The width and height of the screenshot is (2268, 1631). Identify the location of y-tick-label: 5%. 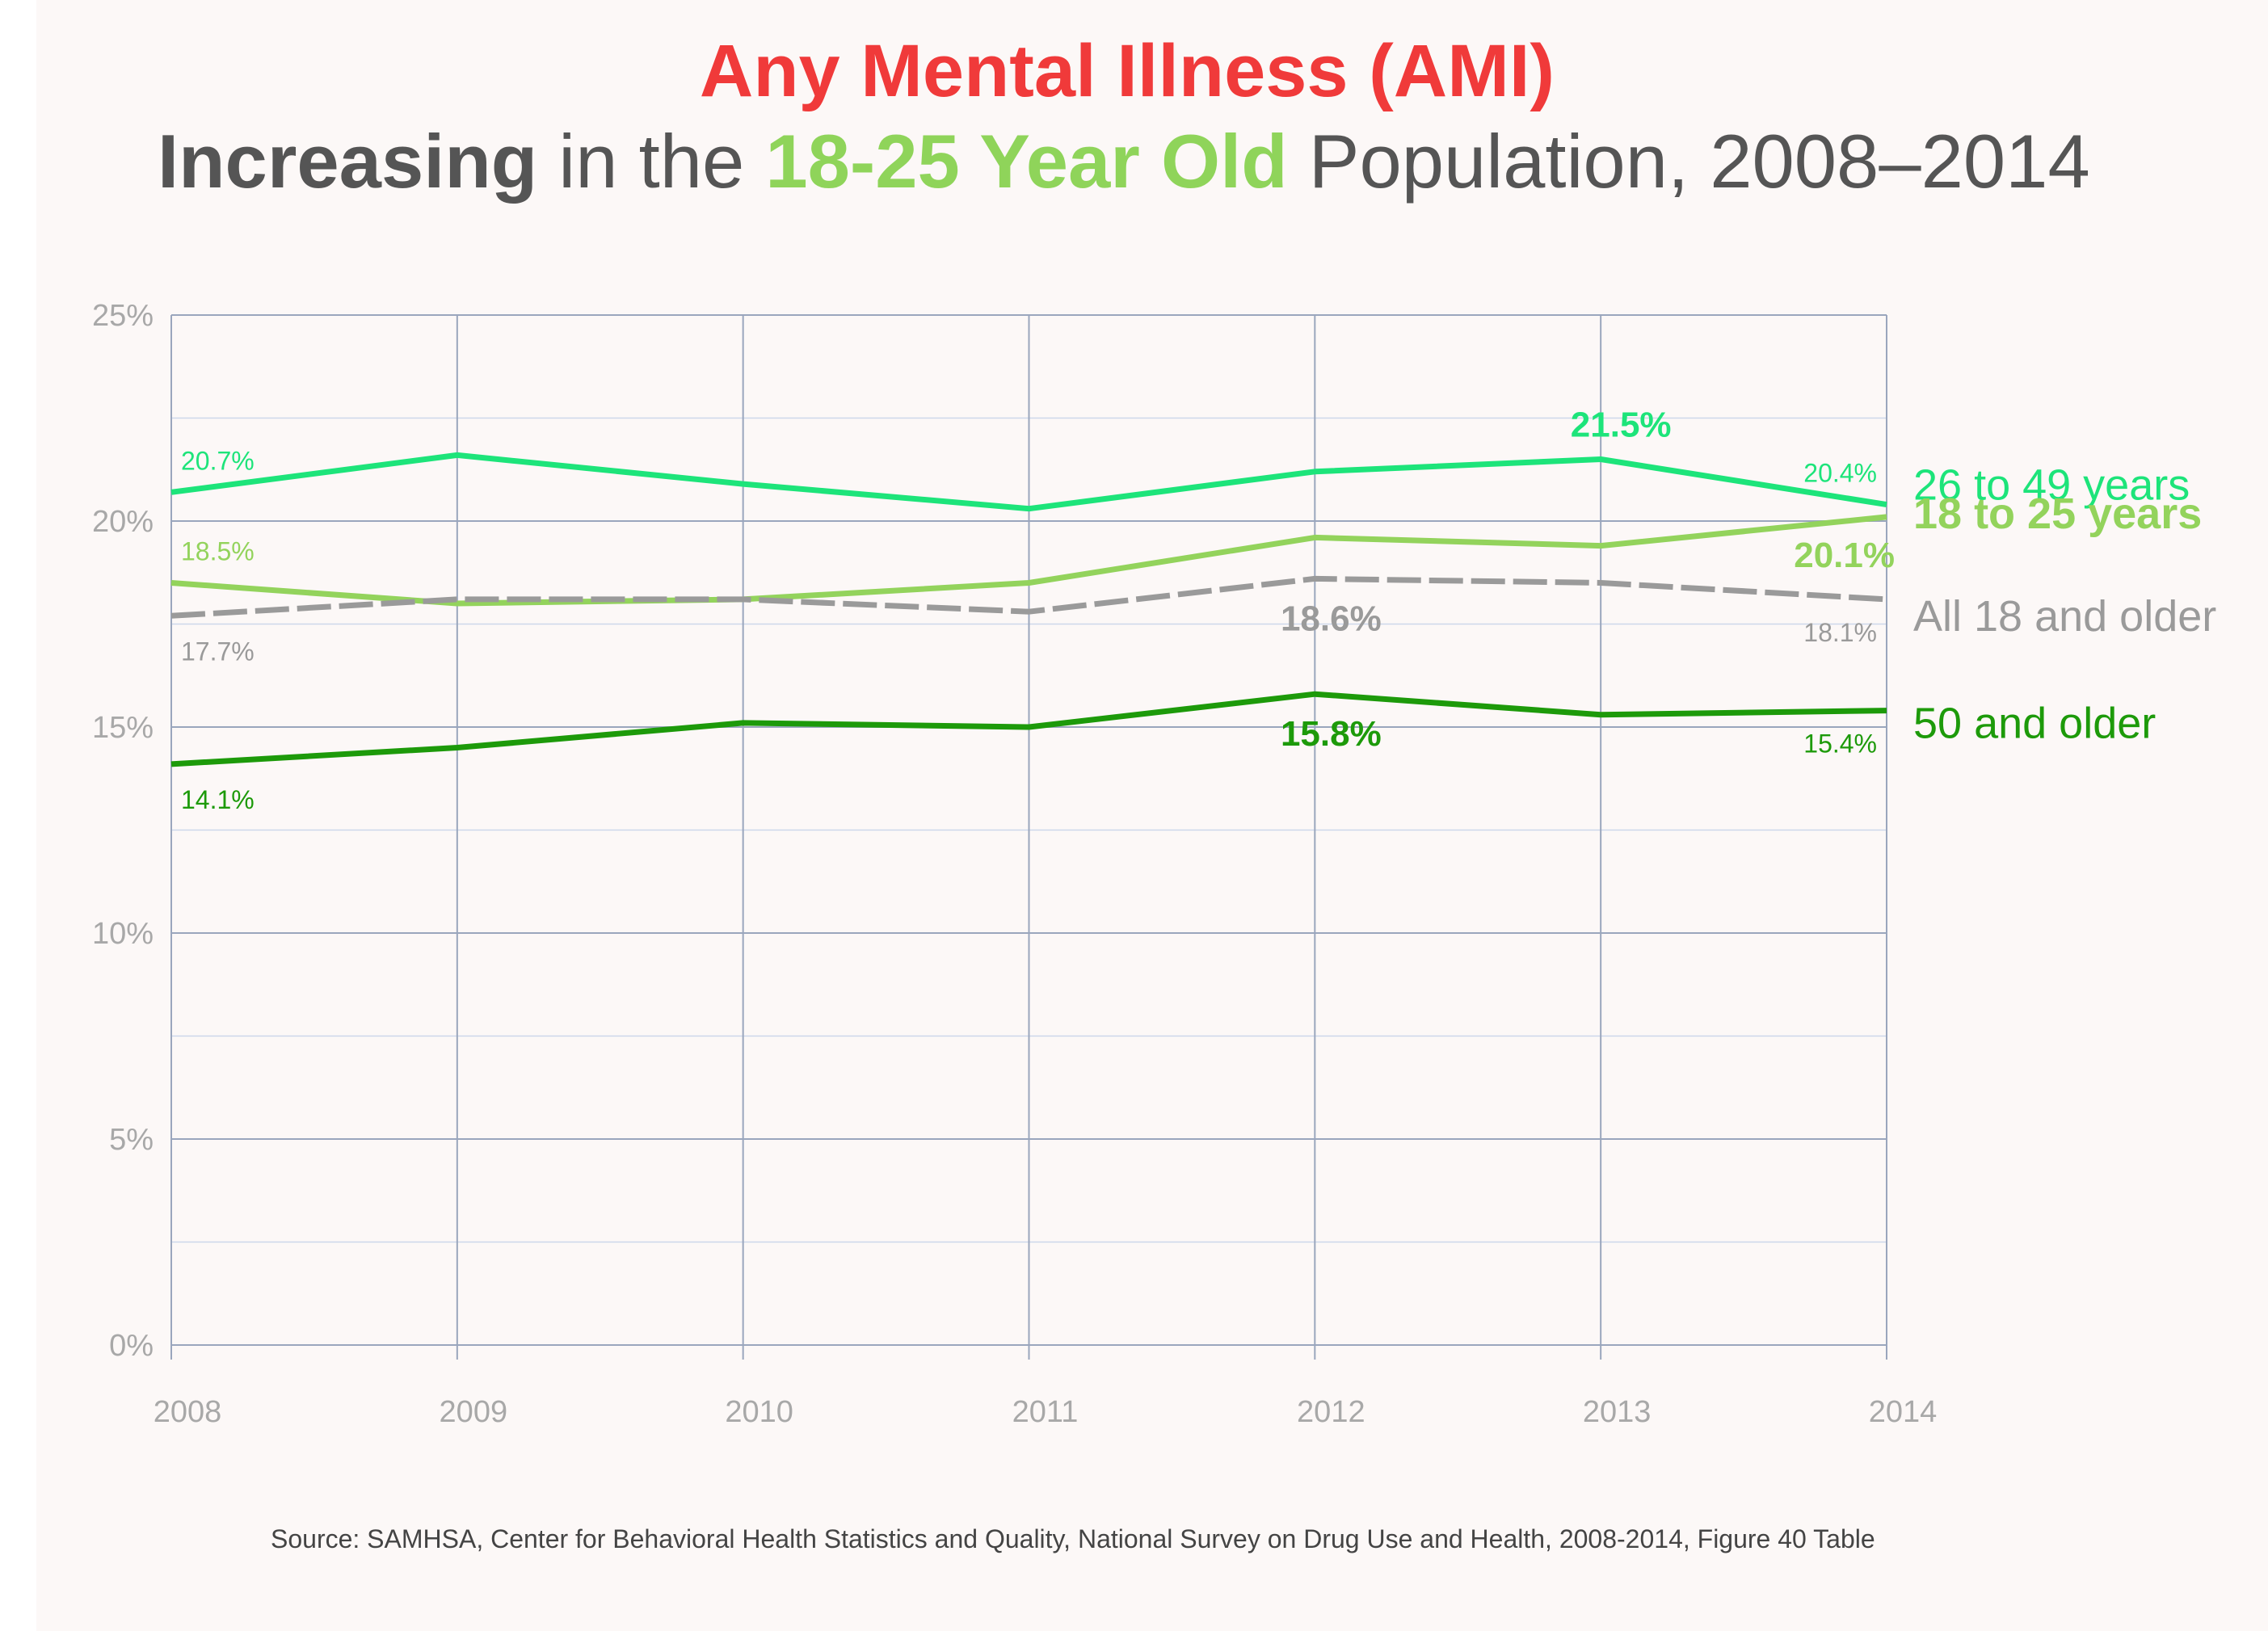
(131, 1140).